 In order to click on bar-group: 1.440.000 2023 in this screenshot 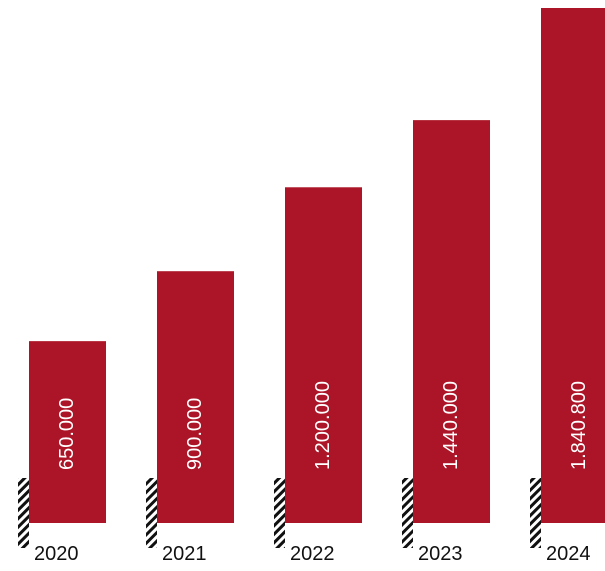, I will do `click(446, 342)`.